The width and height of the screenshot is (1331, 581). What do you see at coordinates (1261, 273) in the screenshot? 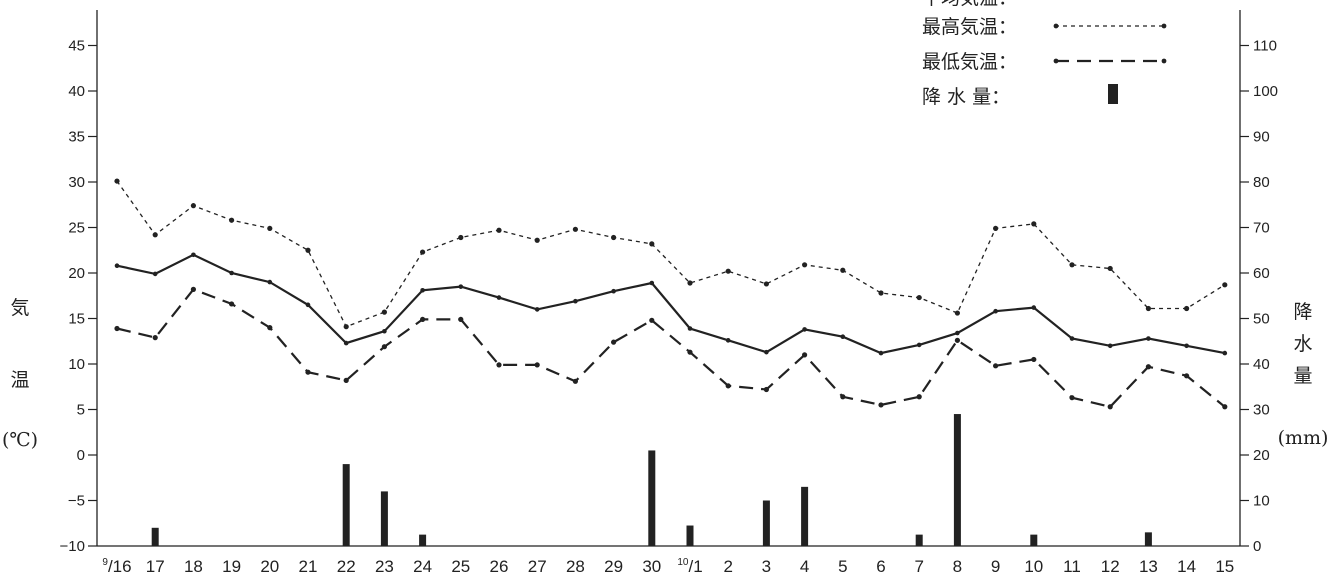
I see `right-tick-label: 60` at bounding box center [1261, 273].